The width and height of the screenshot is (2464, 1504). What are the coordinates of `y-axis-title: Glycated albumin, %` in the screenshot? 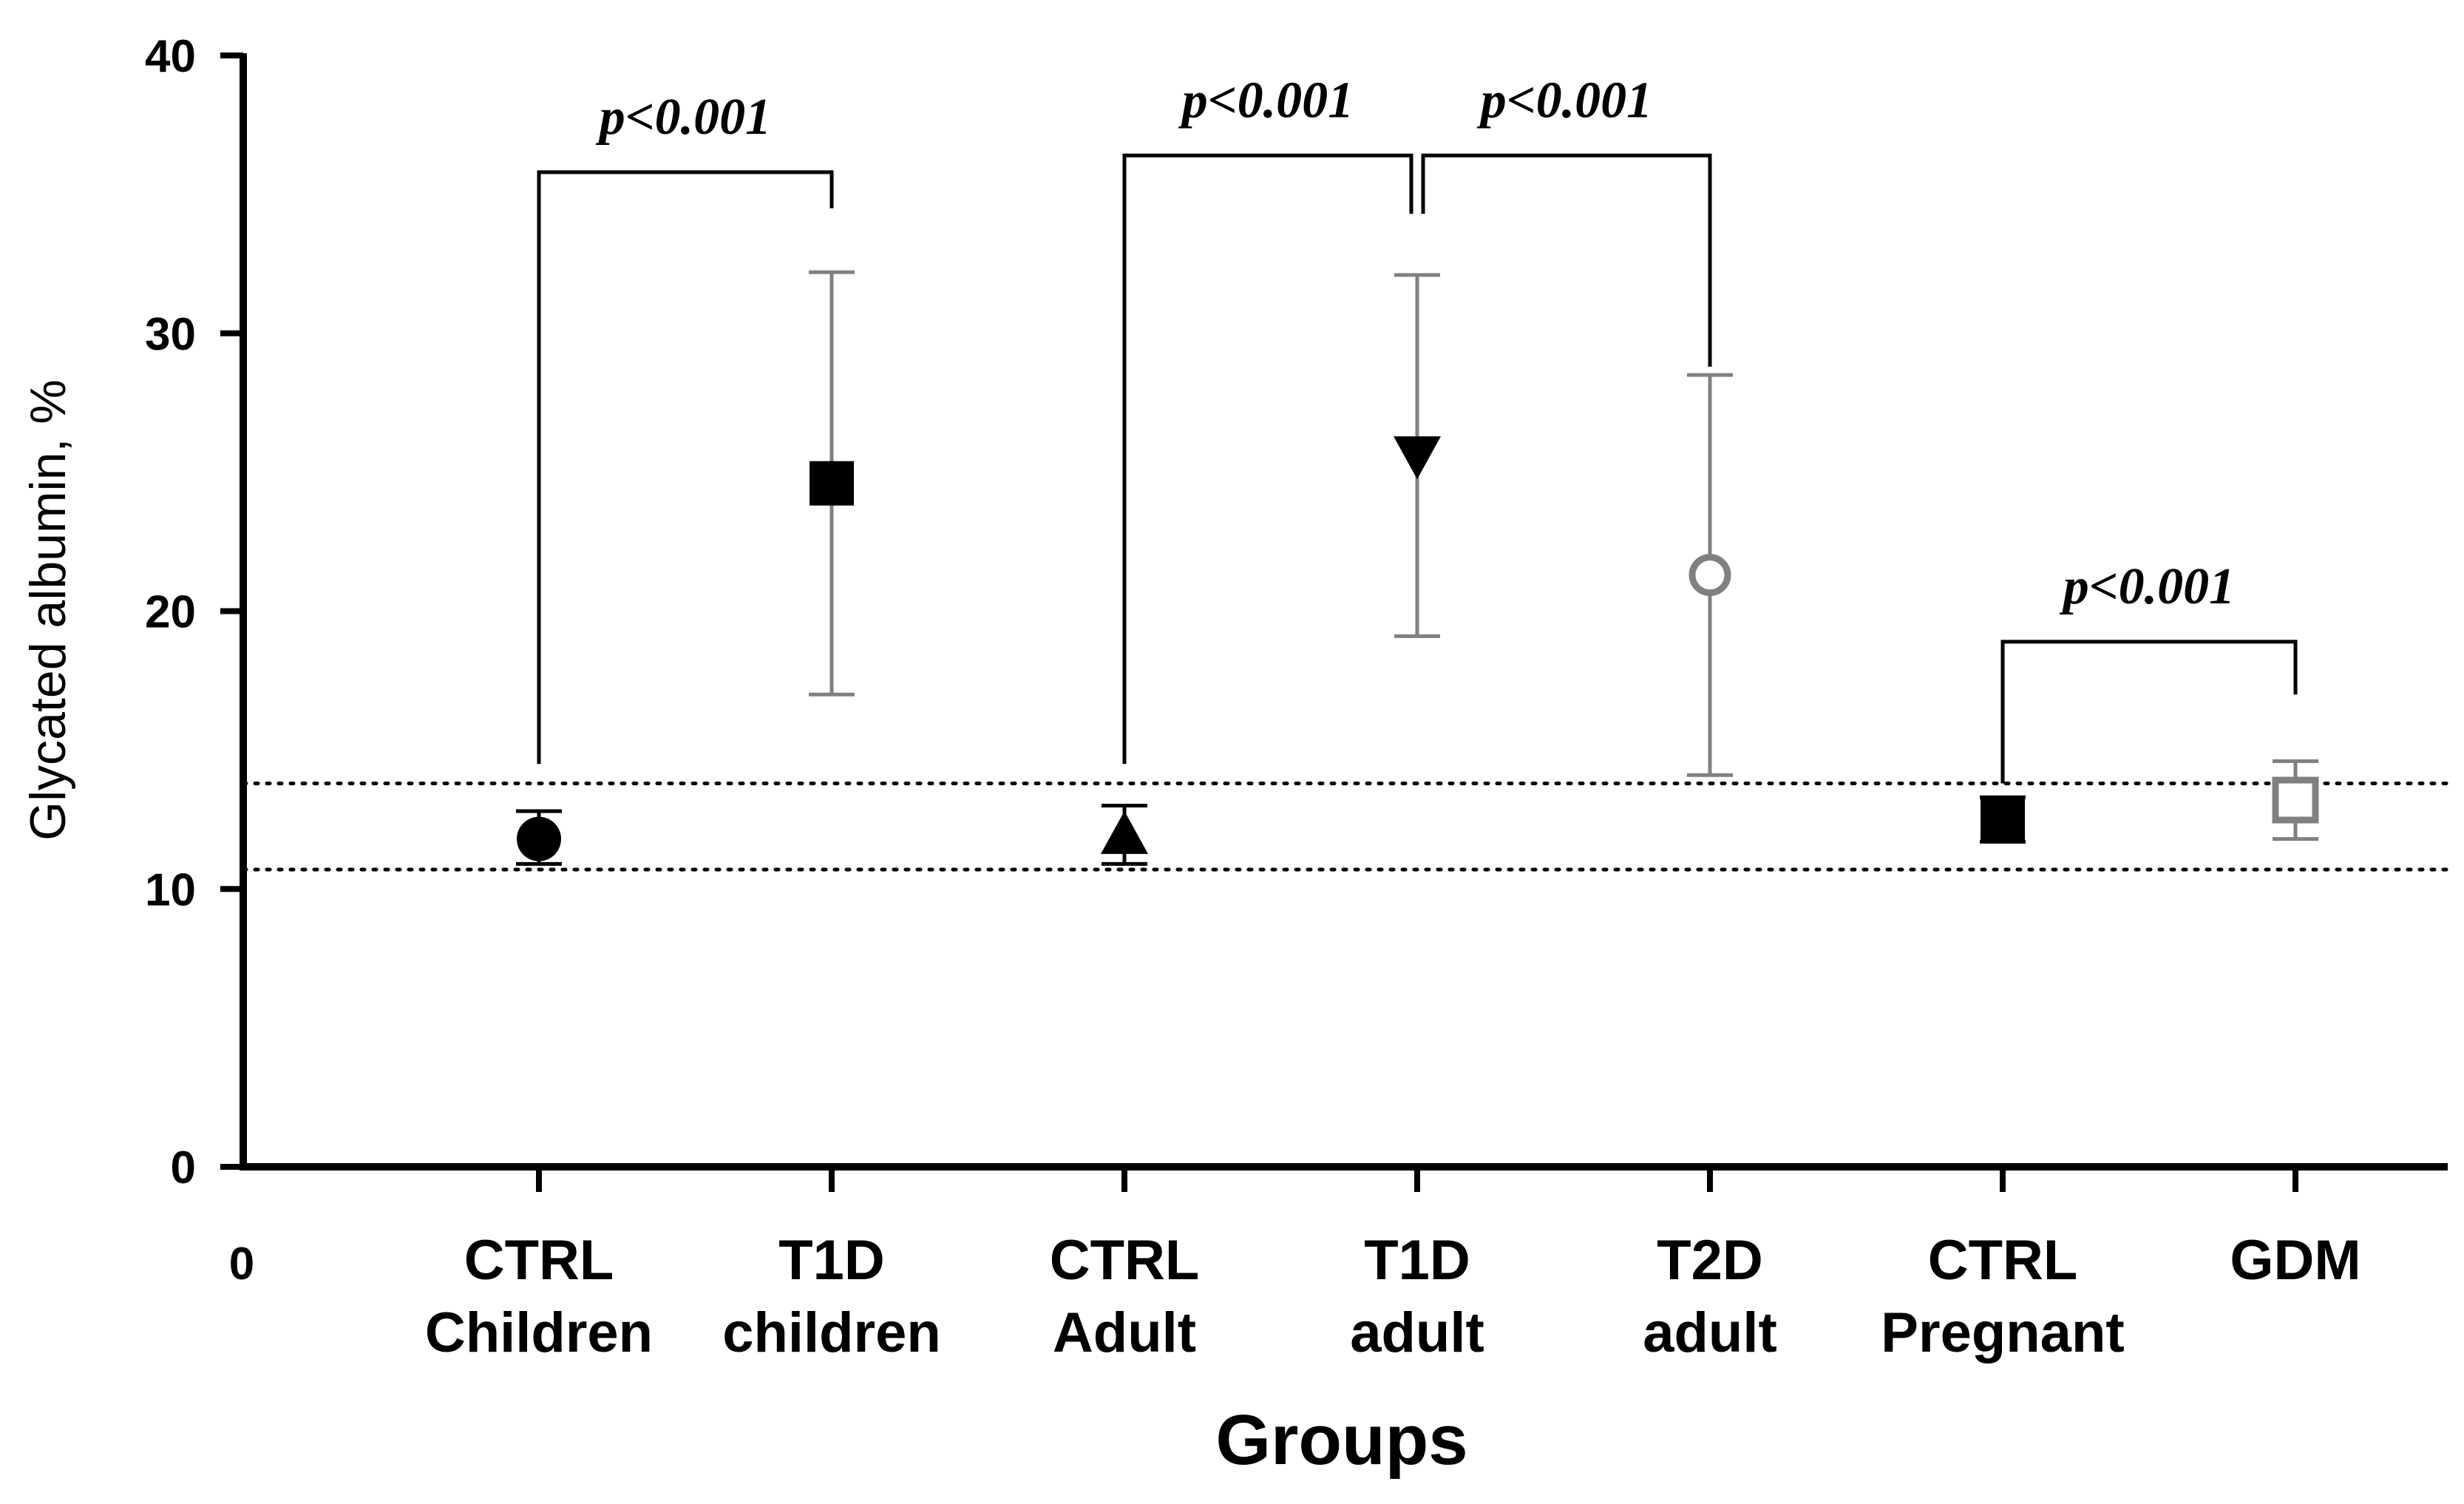 It's located at (48, 610).